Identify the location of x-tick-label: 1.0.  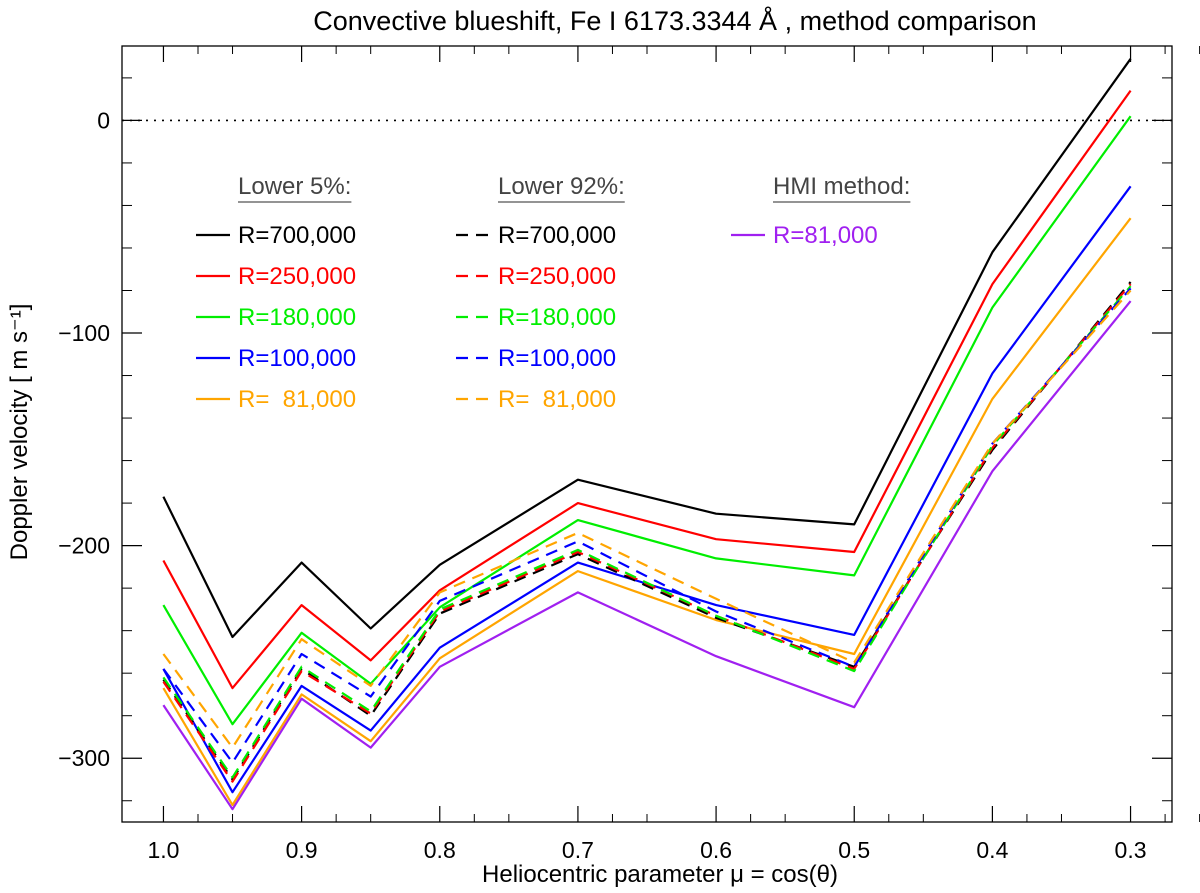
(163, 850).